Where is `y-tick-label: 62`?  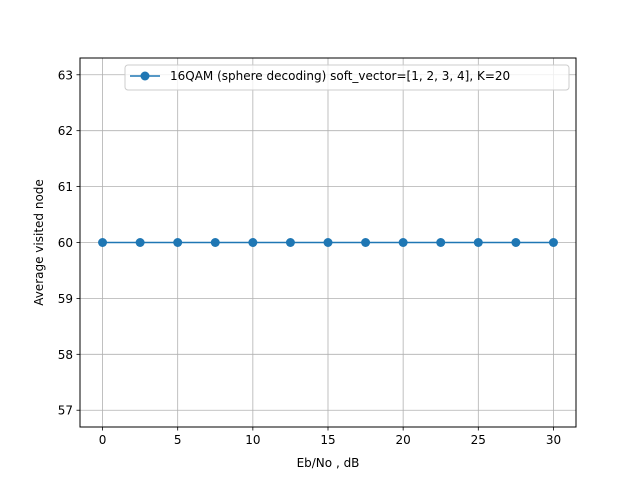
y-tick-label: 62 is located at coordinates (65, 131).